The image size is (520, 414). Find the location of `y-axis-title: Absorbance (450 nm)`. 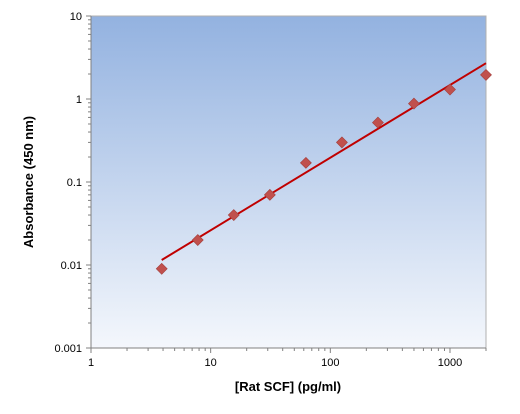

y-axis-title: Absorbance (450 nm) is located at coordinates (28, 182).